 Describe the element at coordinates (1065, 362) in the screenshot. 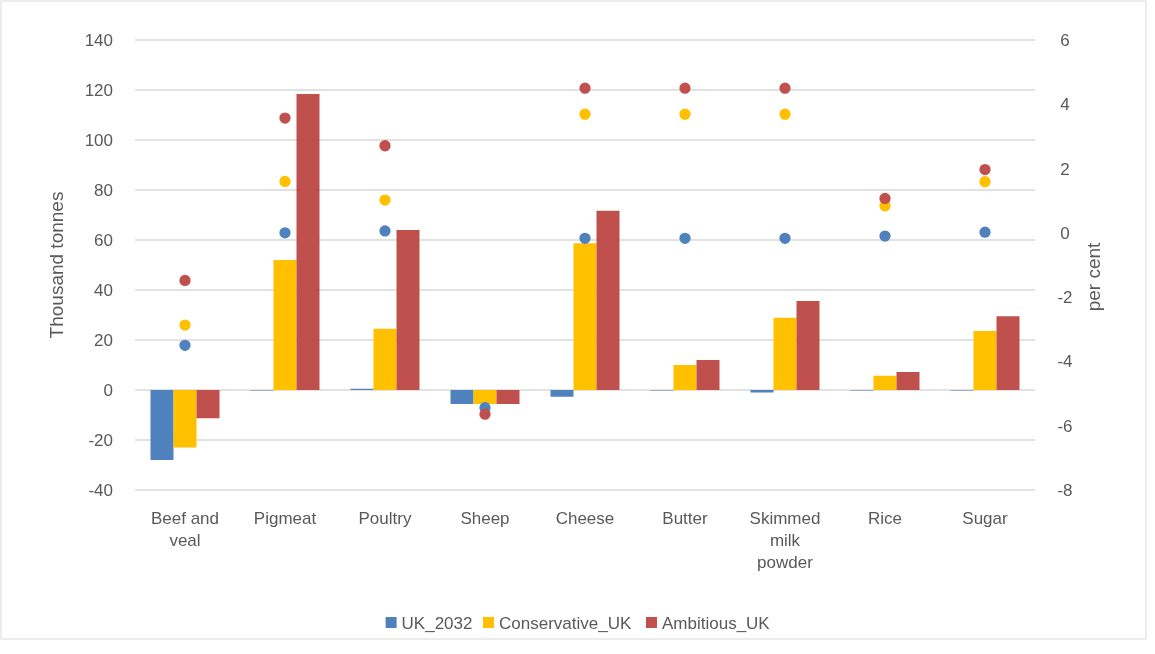

I see `y2-tick-label: -4` at that location.